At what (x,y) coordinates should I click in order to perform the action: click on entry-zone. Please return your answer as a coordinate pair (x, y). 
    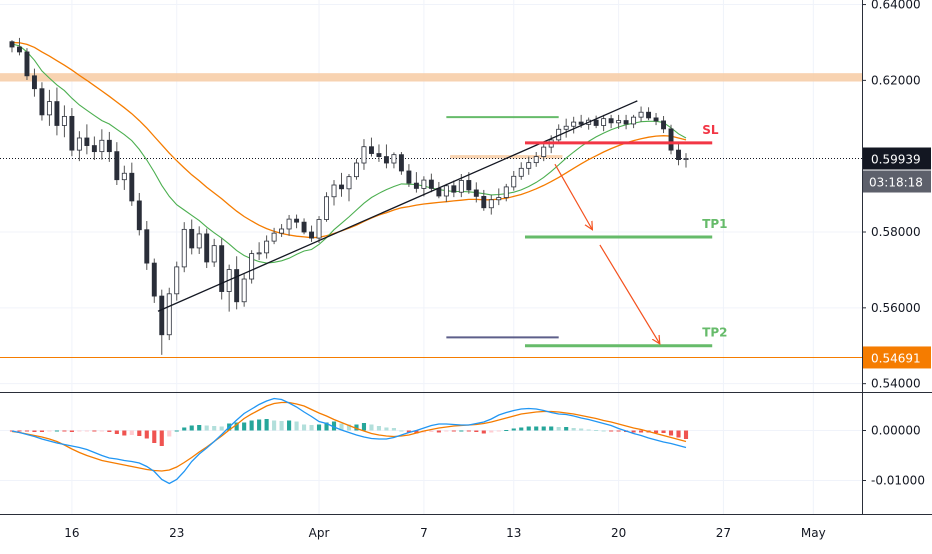
    Looking at the image, I should click on (506, 157).